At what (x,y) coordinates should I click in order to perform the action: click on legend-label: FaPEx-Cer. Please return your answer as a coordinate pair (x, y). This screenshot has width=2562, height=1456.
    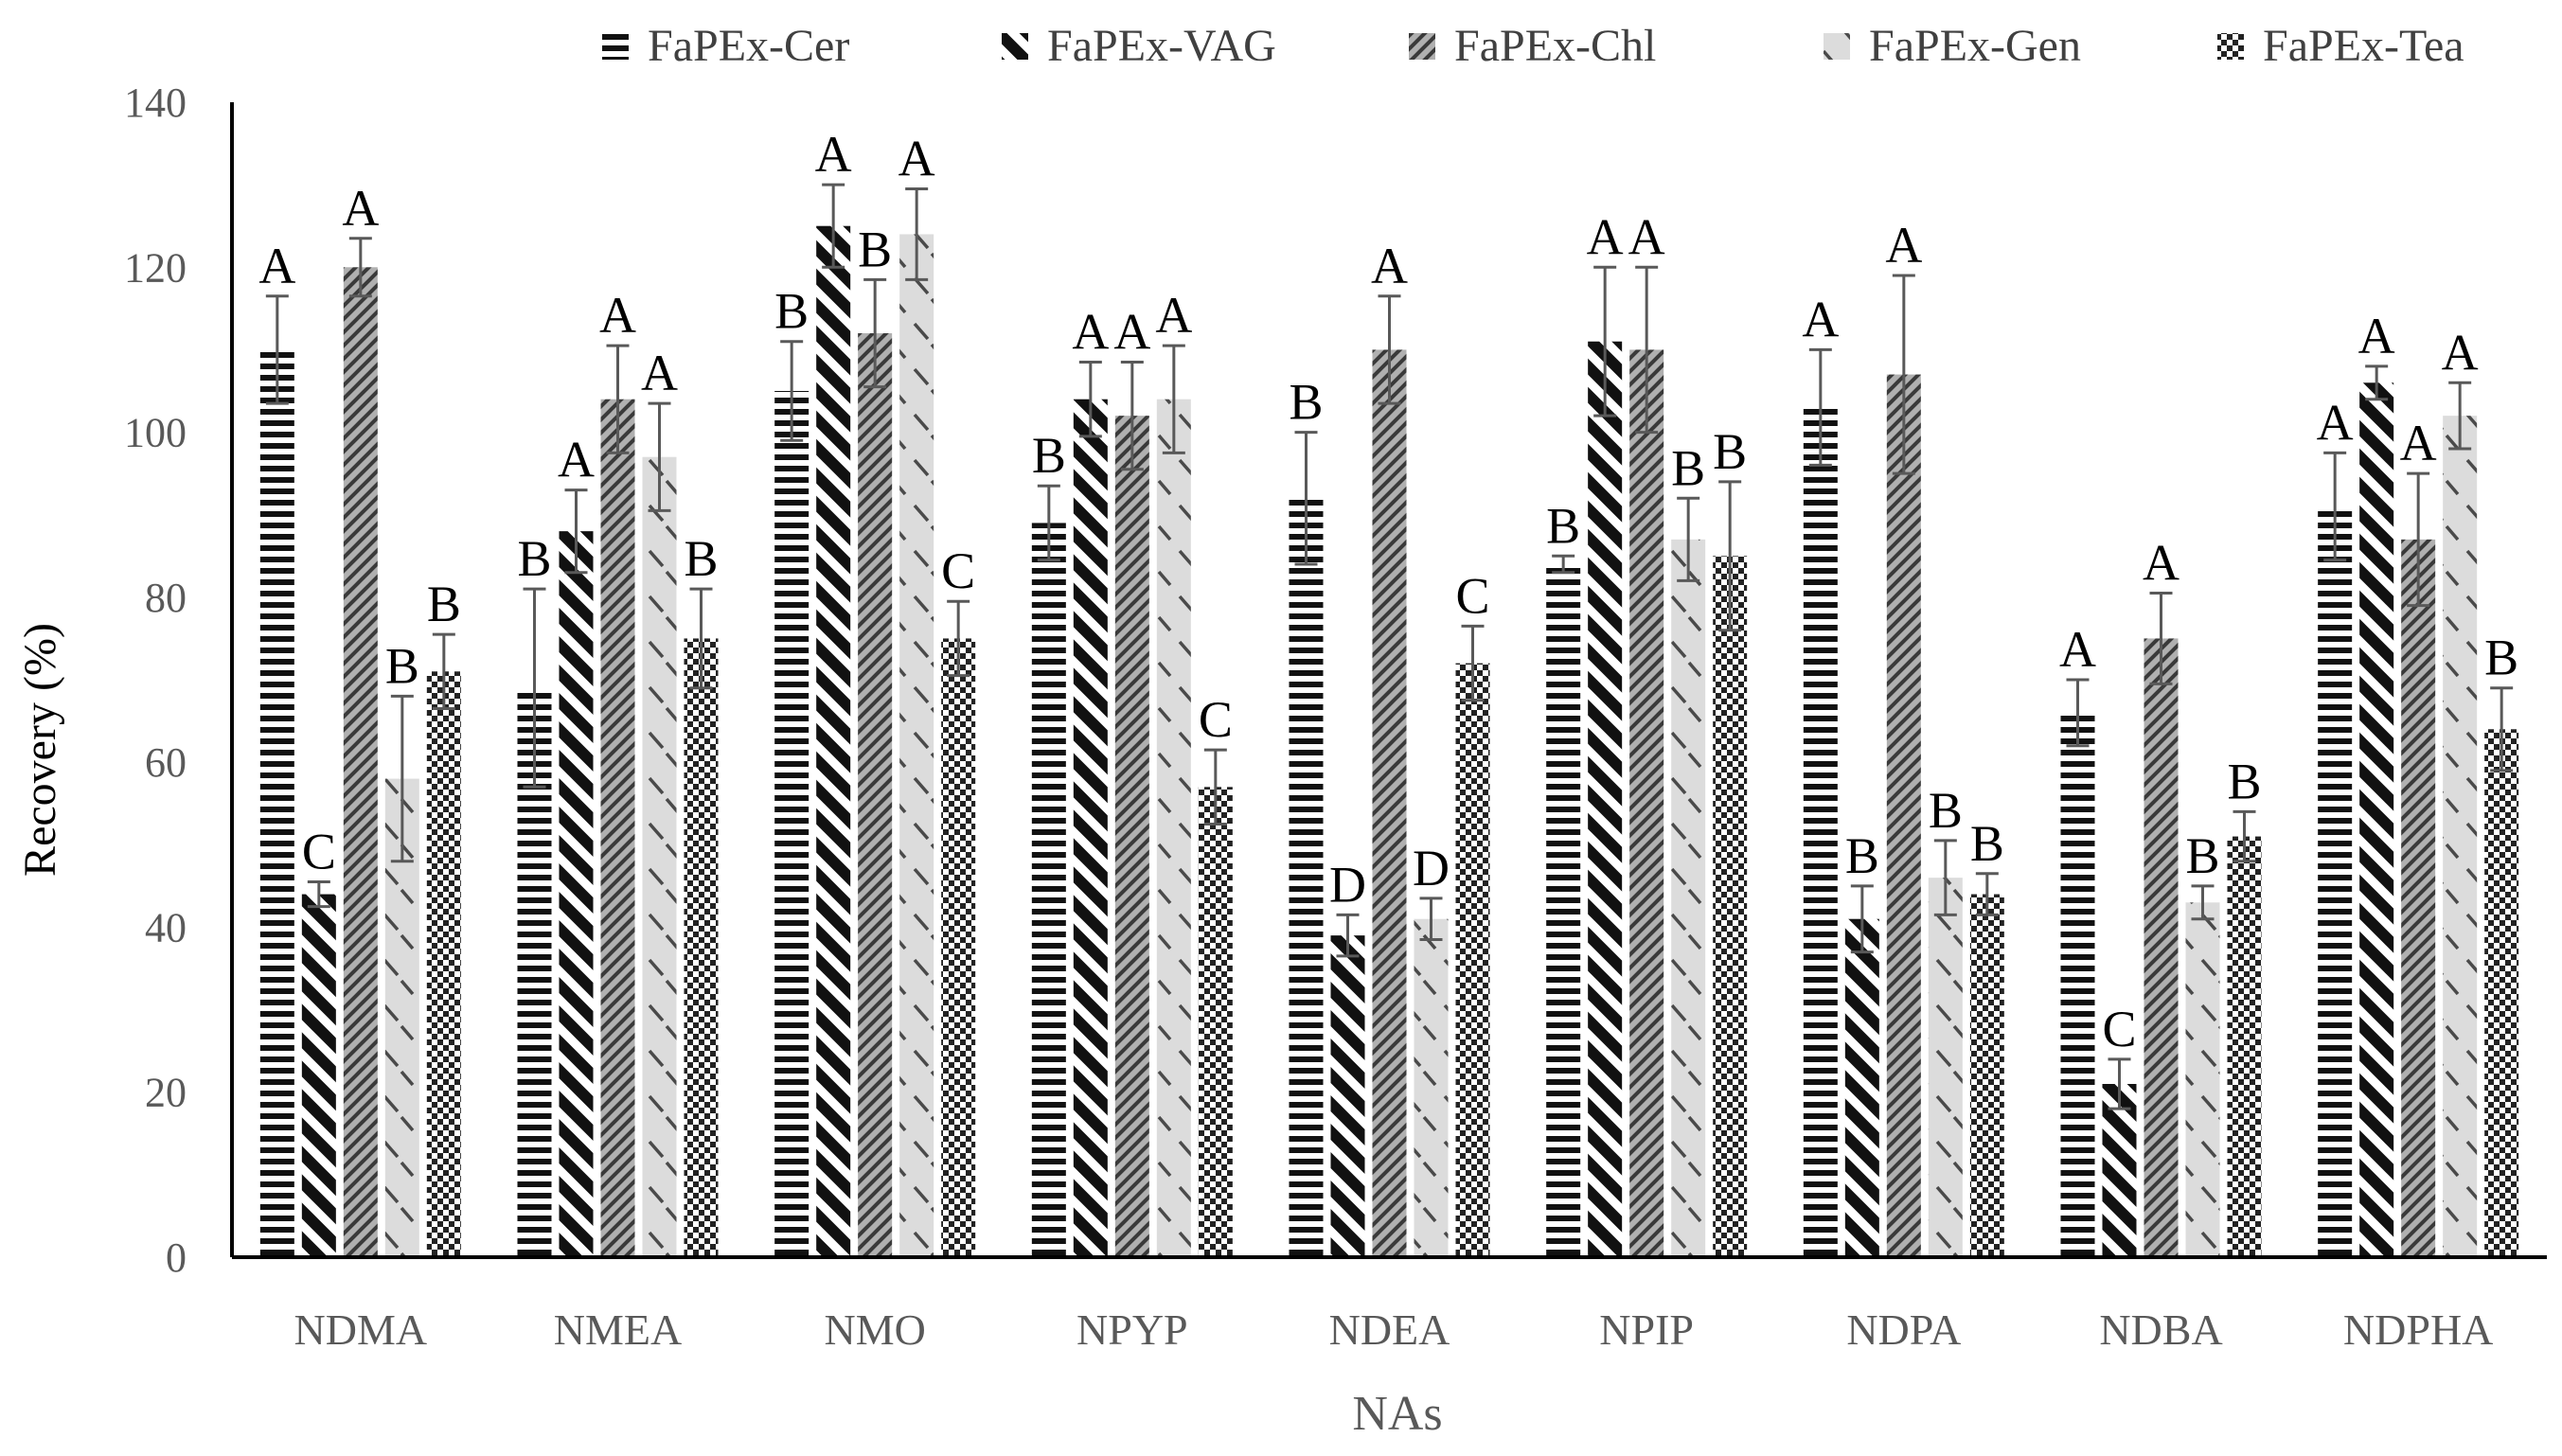
    Looking at the image, I should click on (748, 46).